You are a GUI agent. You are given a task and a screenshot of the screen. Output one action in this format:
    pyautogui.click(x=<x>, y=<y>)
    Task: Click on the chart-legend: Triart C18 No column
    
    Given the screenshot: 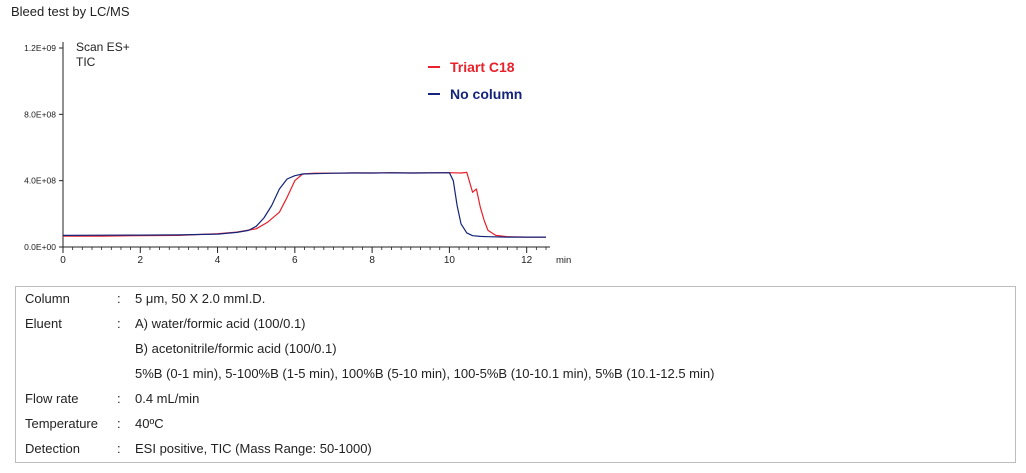 What is the action you would take?
    pyautogui.click(x=475, y=80)
    